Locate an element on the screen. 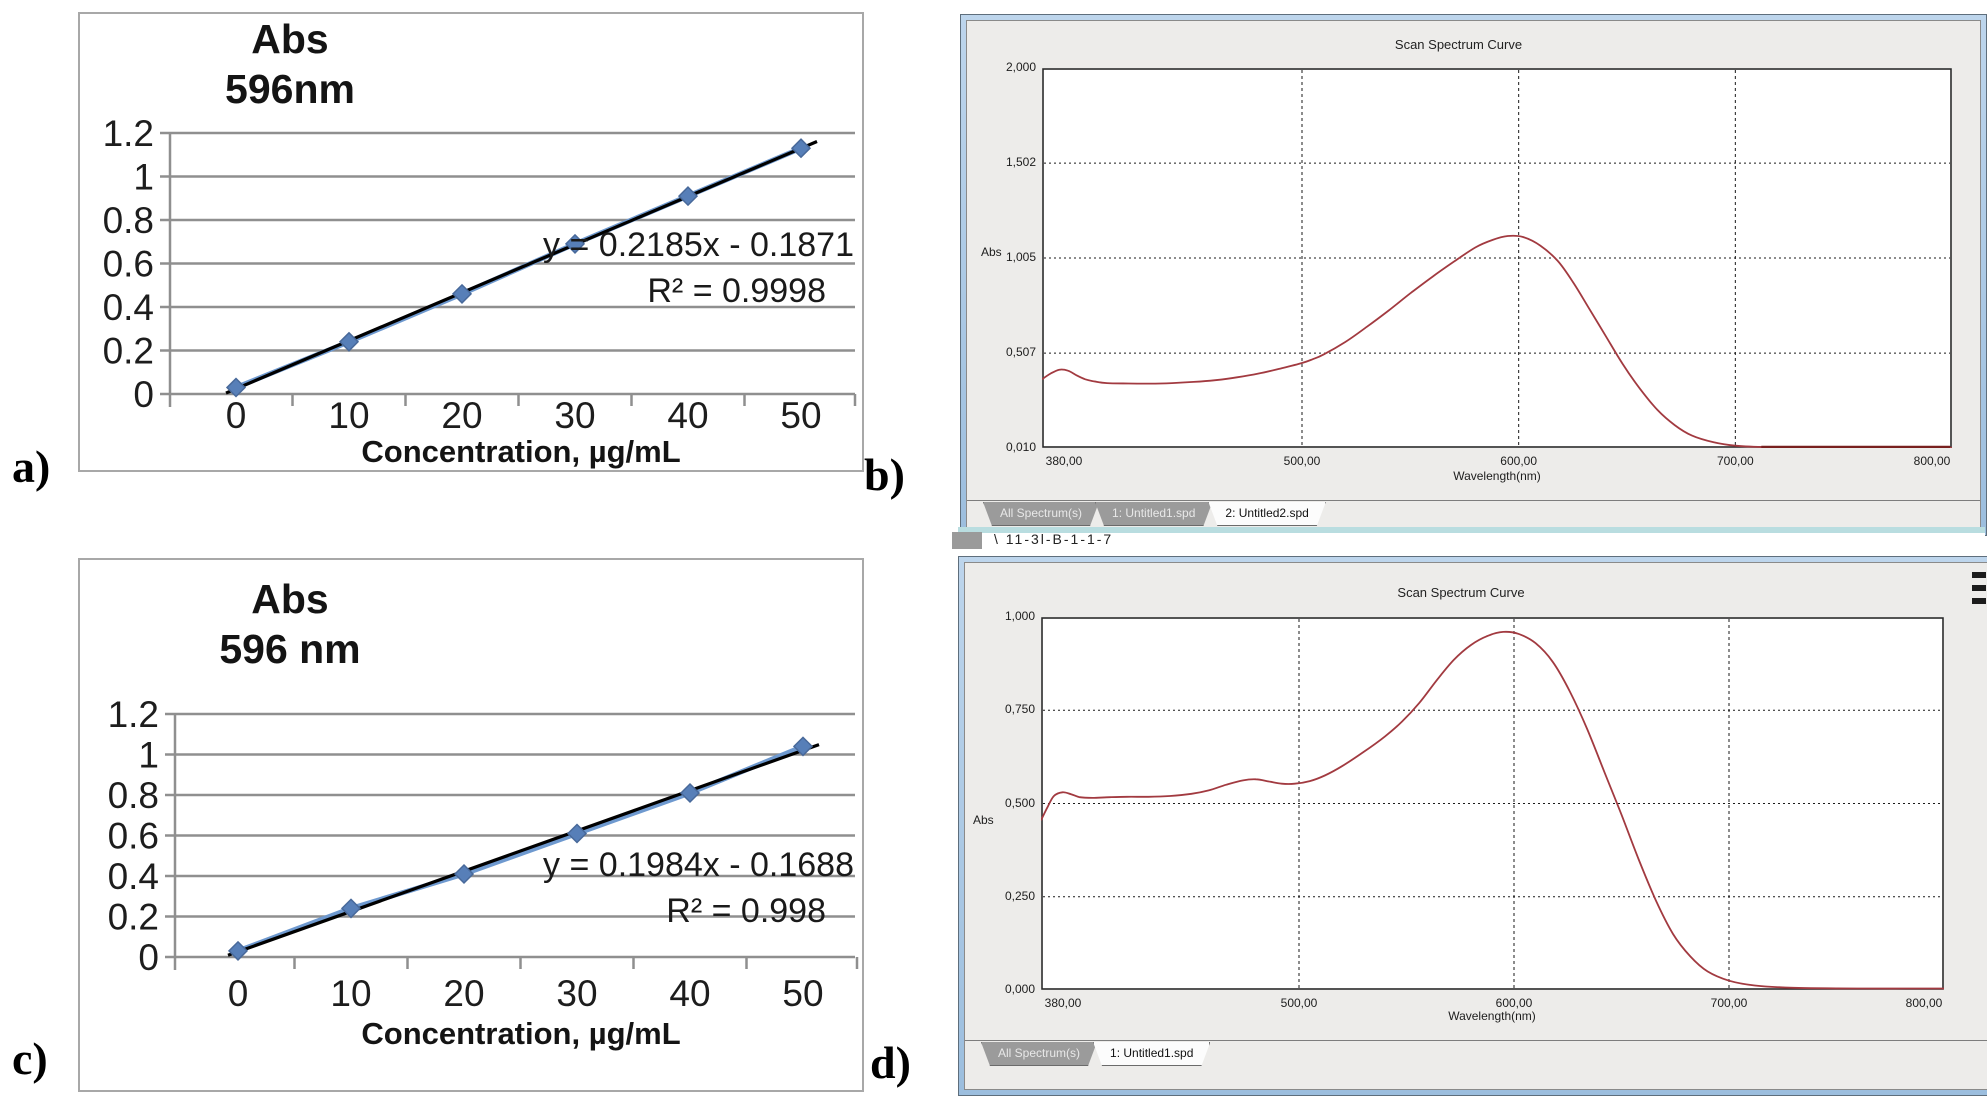 This screenshot has width=1987, height=1096. spectrum-tab: 1: Untitled1.spd is located at coordinates (1153, 514).